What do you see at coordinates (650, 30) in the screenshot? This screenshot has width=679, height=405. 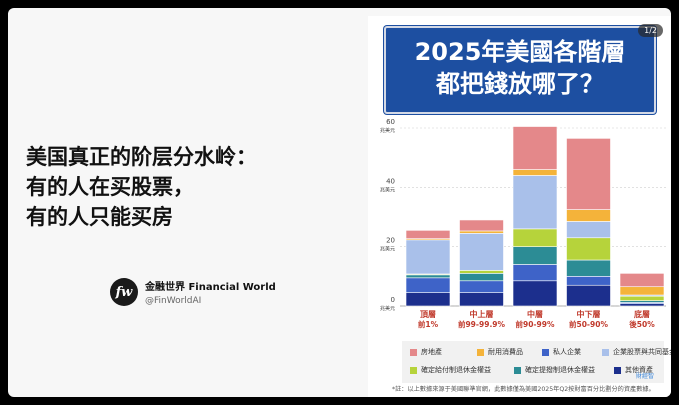 I see `image-pager-badge: 1/2` at bounding box center [650, 30].